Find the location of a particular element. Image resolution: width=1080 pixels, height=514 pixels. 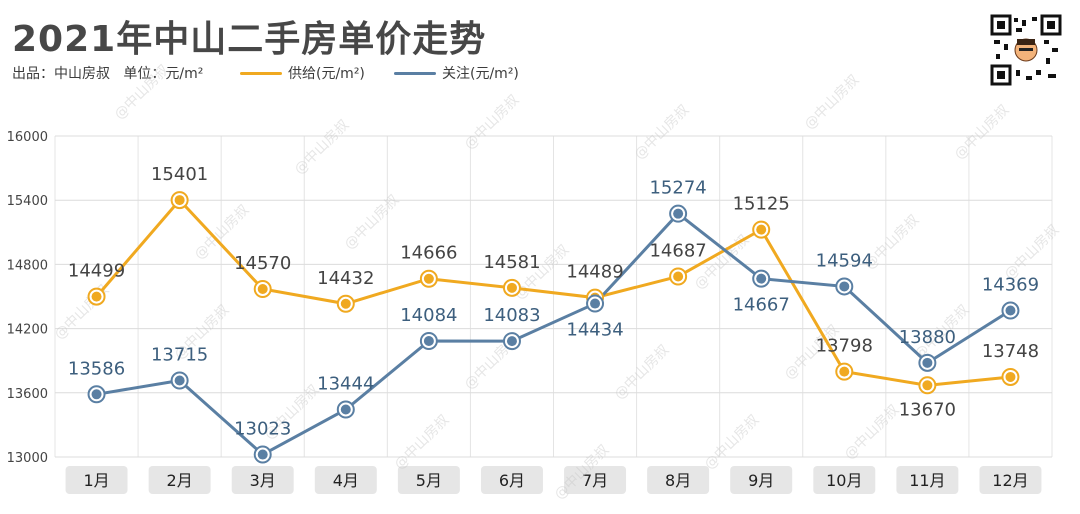

series-attention-data-label: 13586 is located at coordinates (96, 368).